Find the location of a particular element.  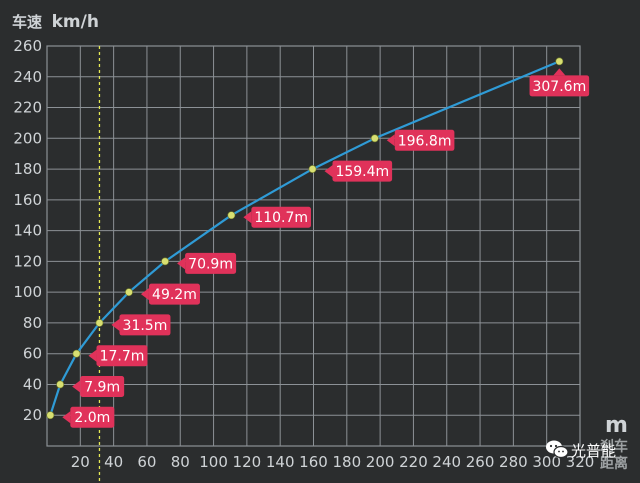

y-tick-label: 140 is located at coordinates (27, 231).